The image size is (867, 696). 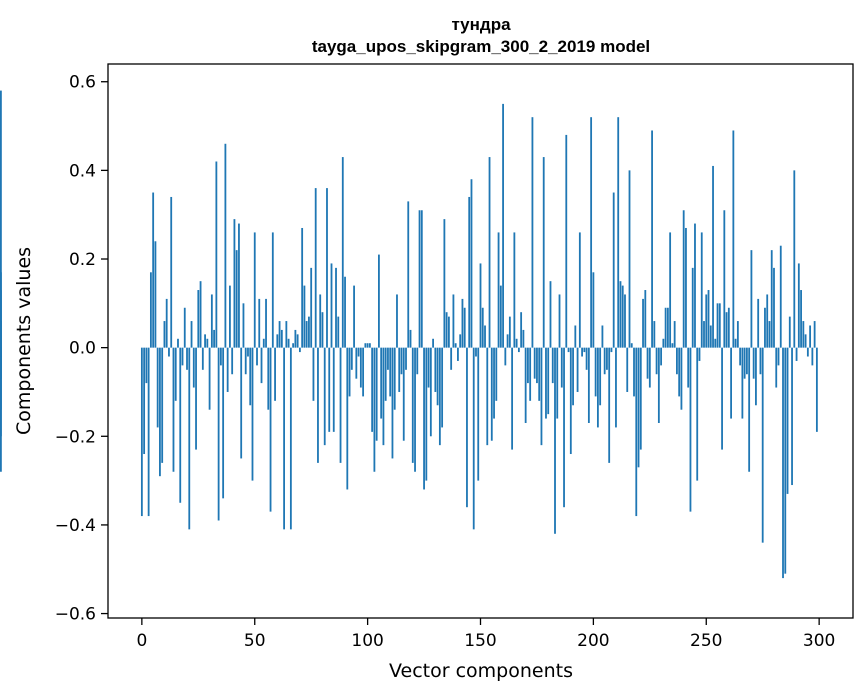 I want to click on y-tick-label: 0.4, so click(x=82, y=171).